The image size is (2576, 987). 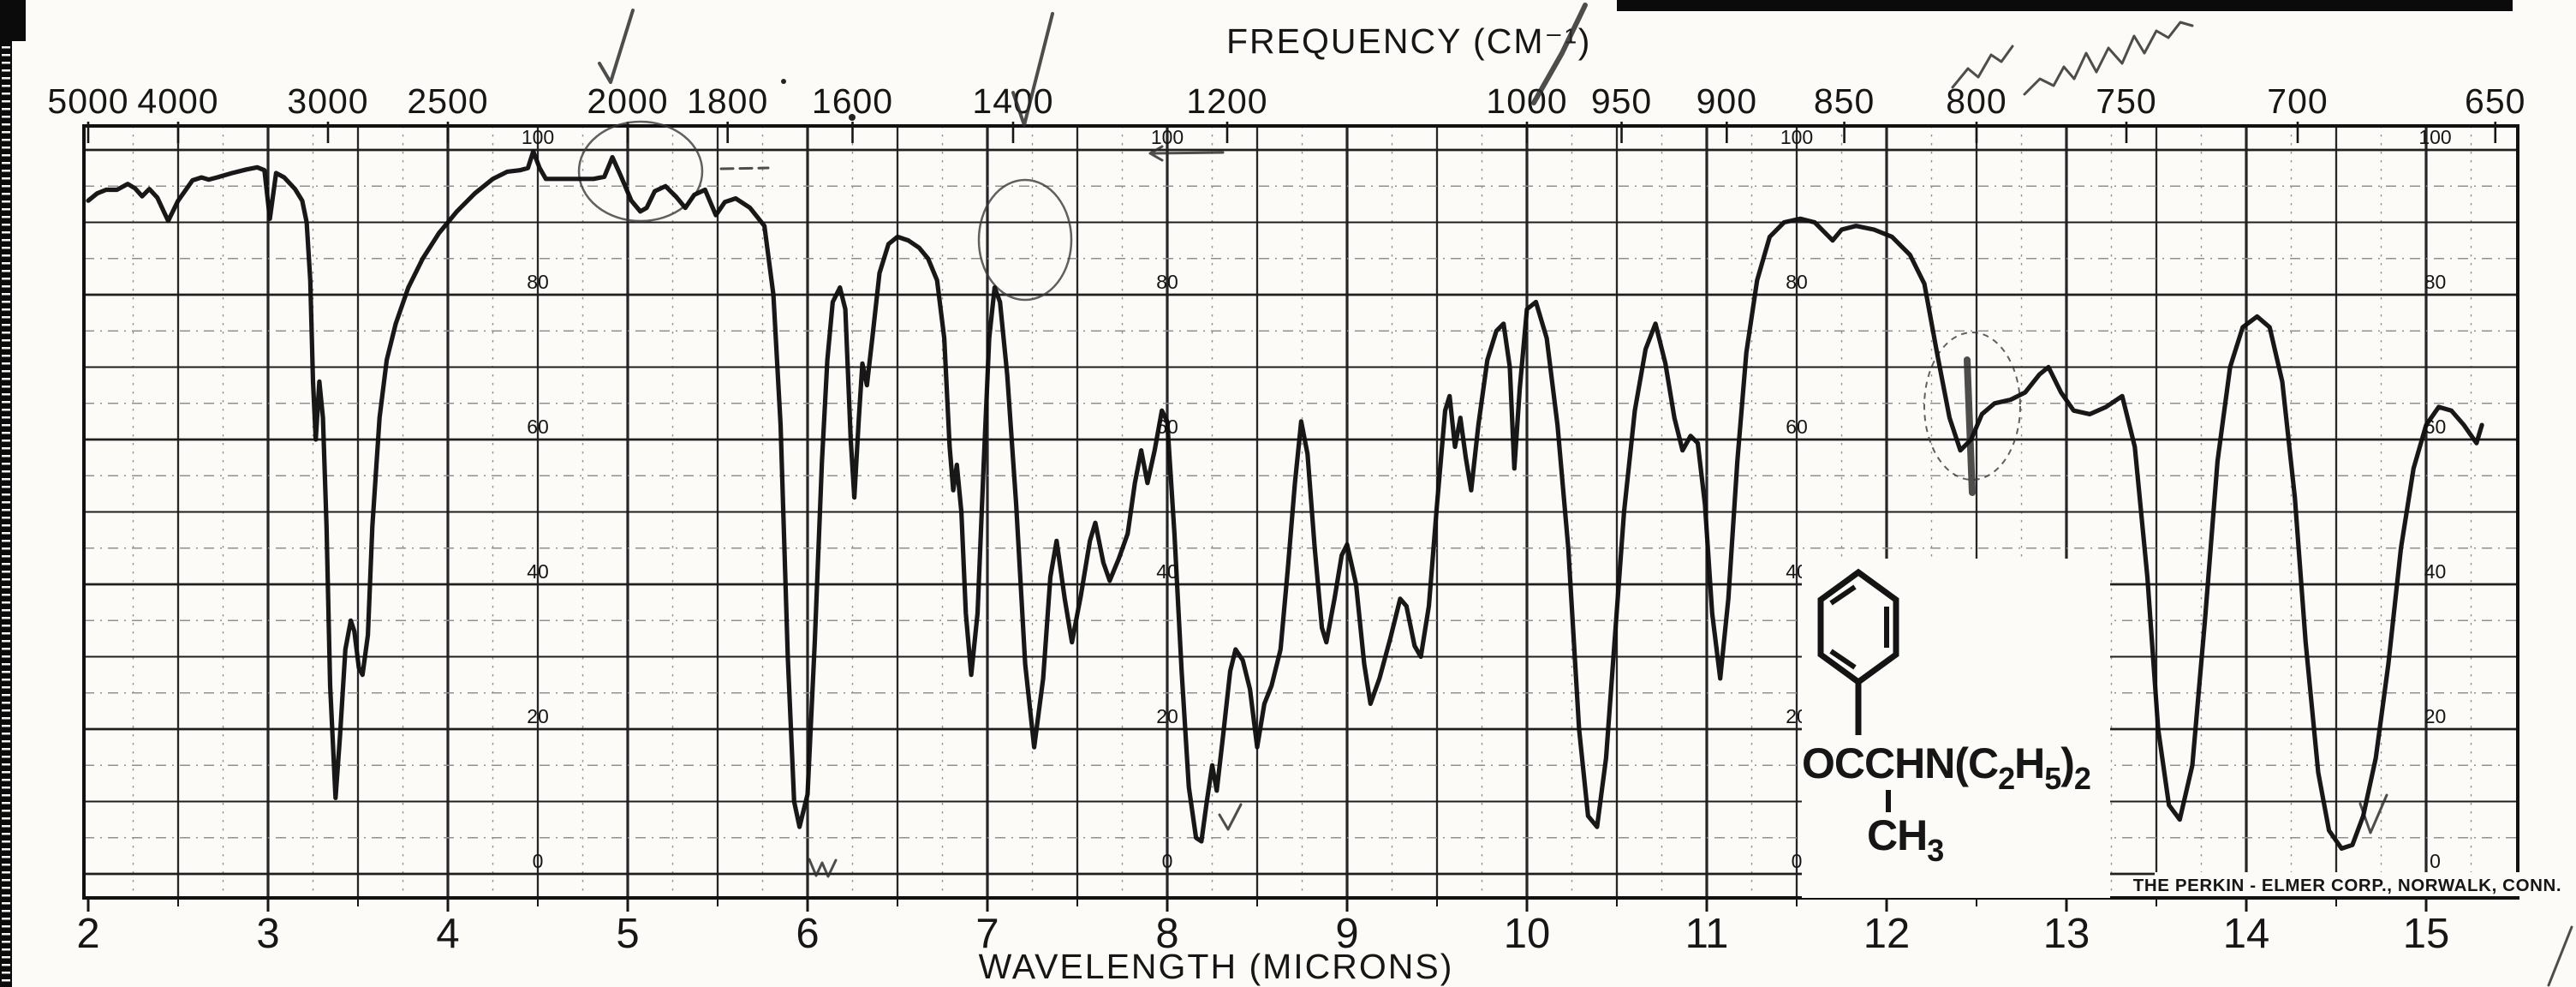 What do you see at coordinates (1527, 934) in the screenshot?
I see `wavelength-label-10: 10` at bounding box center [1527, 934].